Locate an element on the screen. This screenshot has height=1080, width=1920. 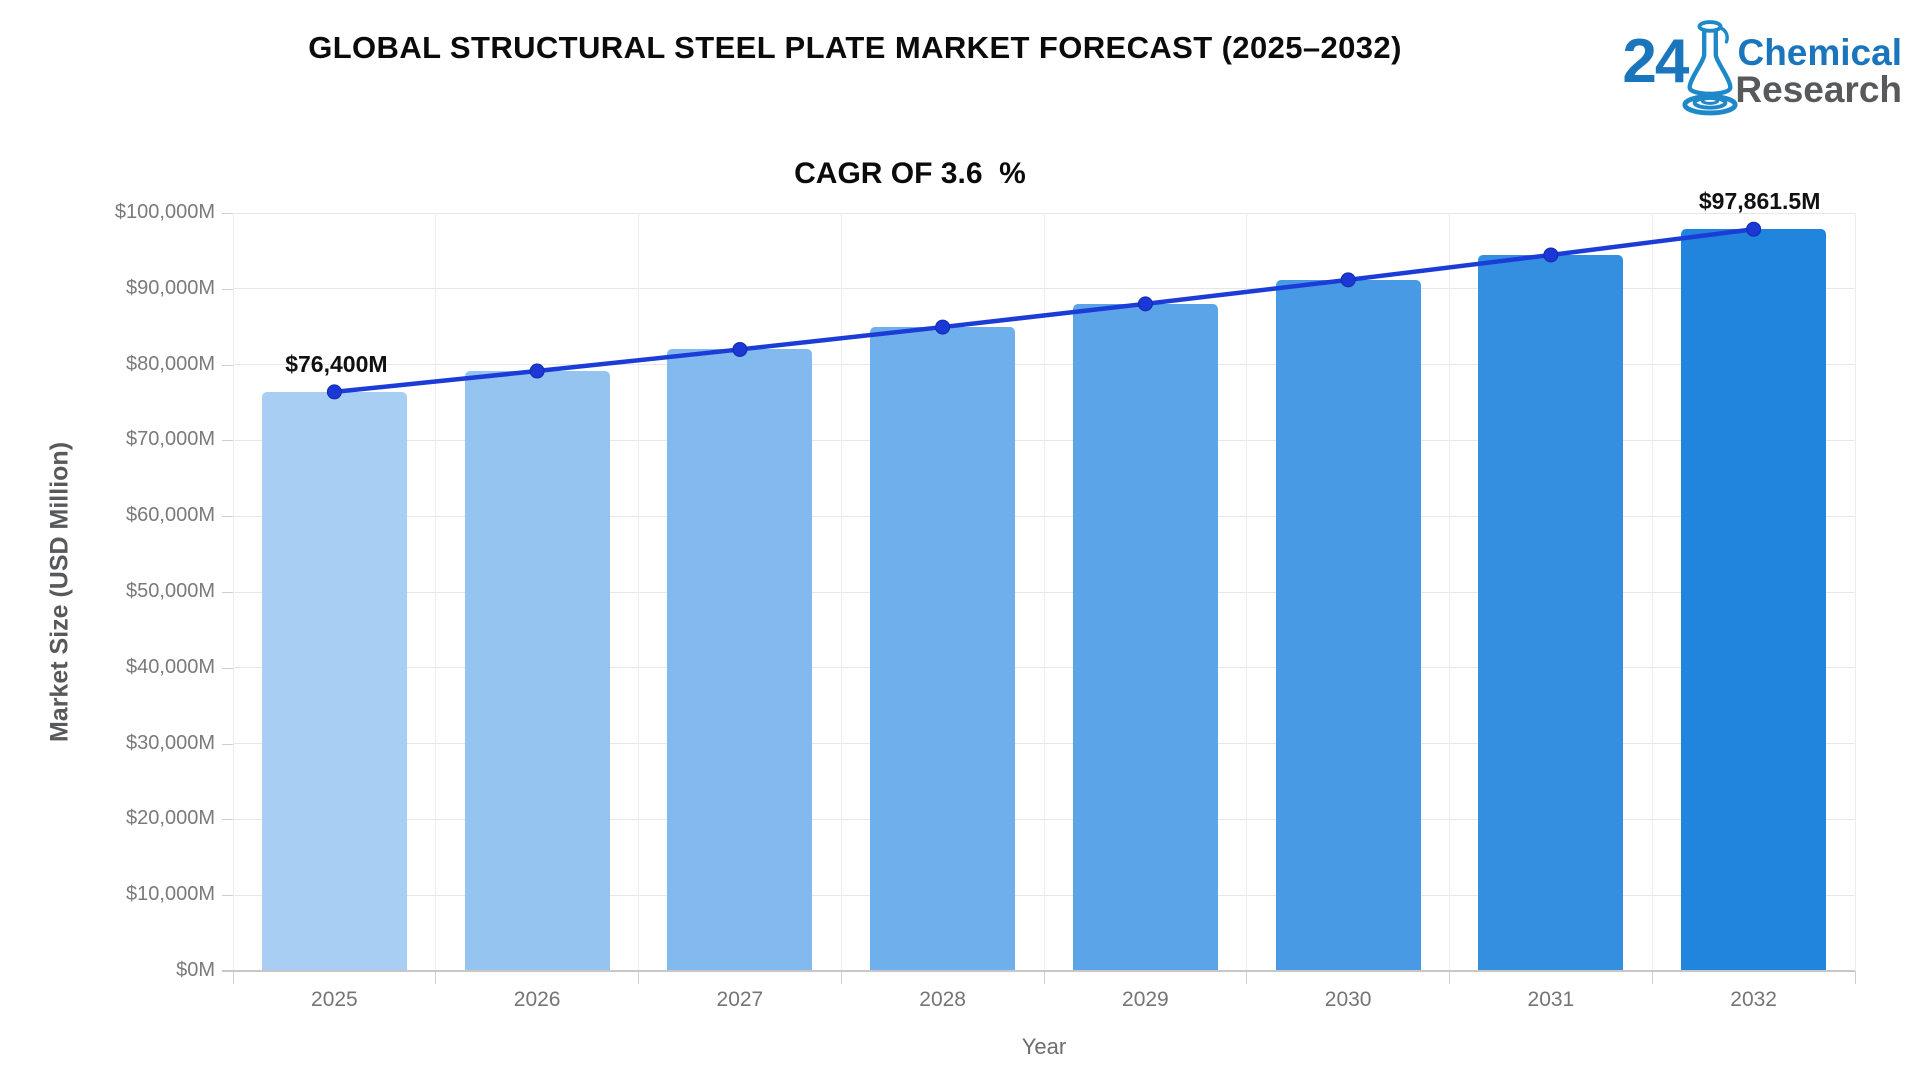
logo-number: 24 is located at coordinates (1655, 61).